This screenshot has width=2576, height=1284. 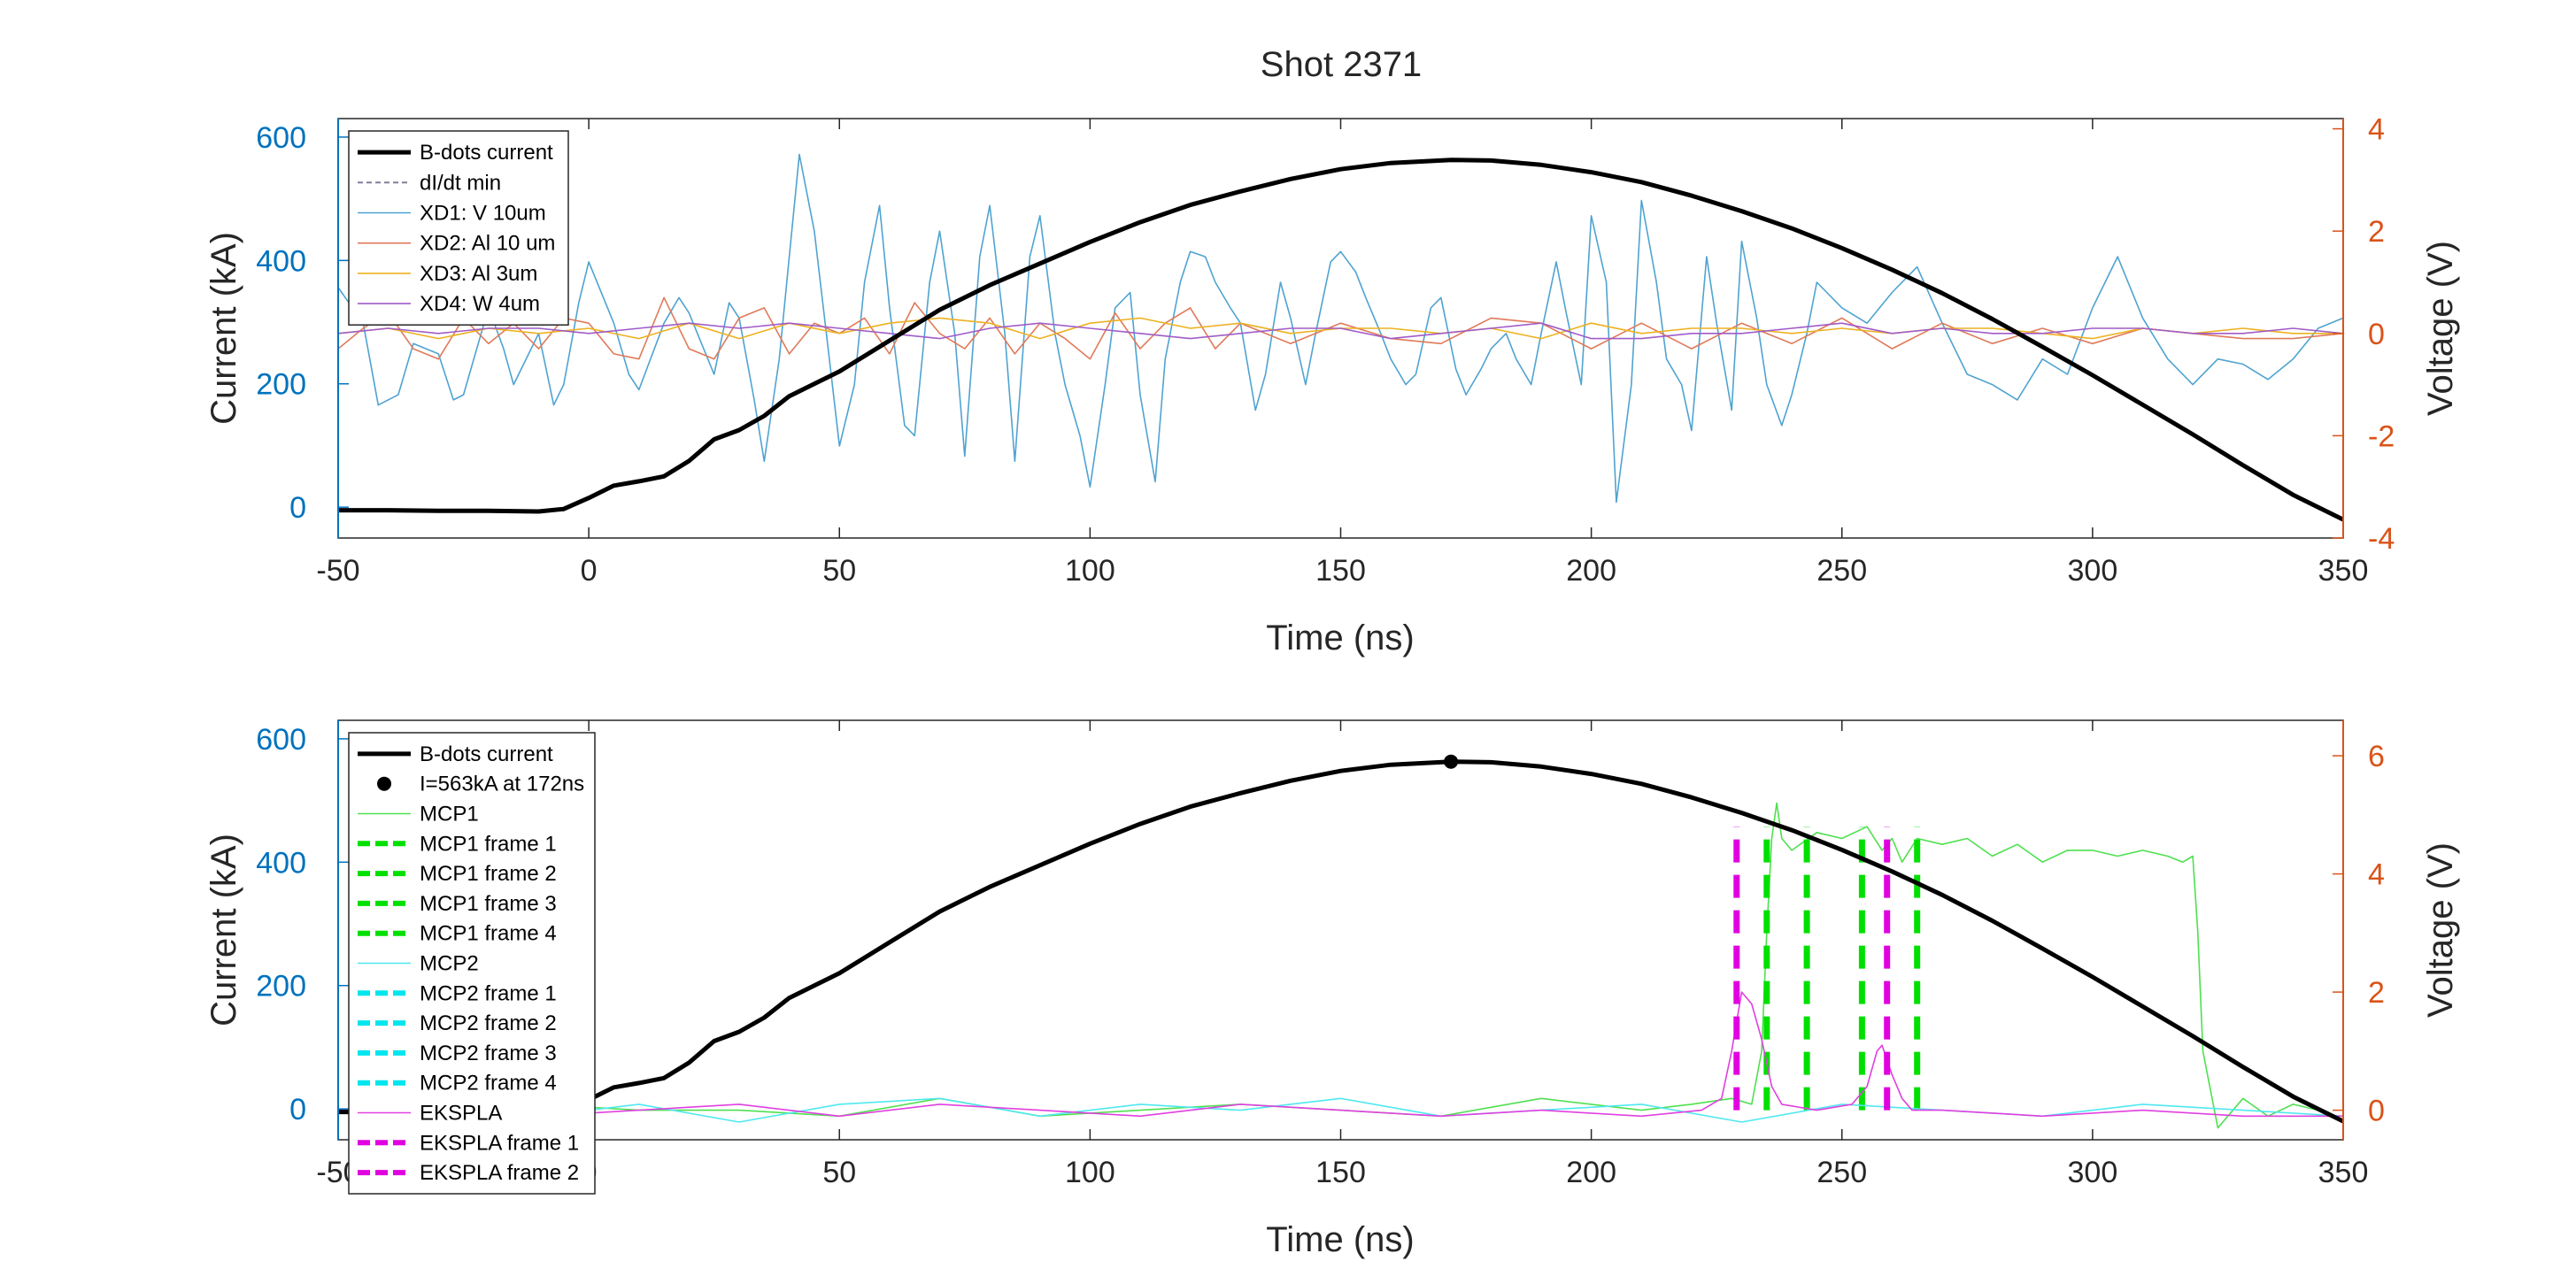 I want to click on legend-item-mcp2-frame-2: MCP2 frame 2, so click(x=457, y=1023).